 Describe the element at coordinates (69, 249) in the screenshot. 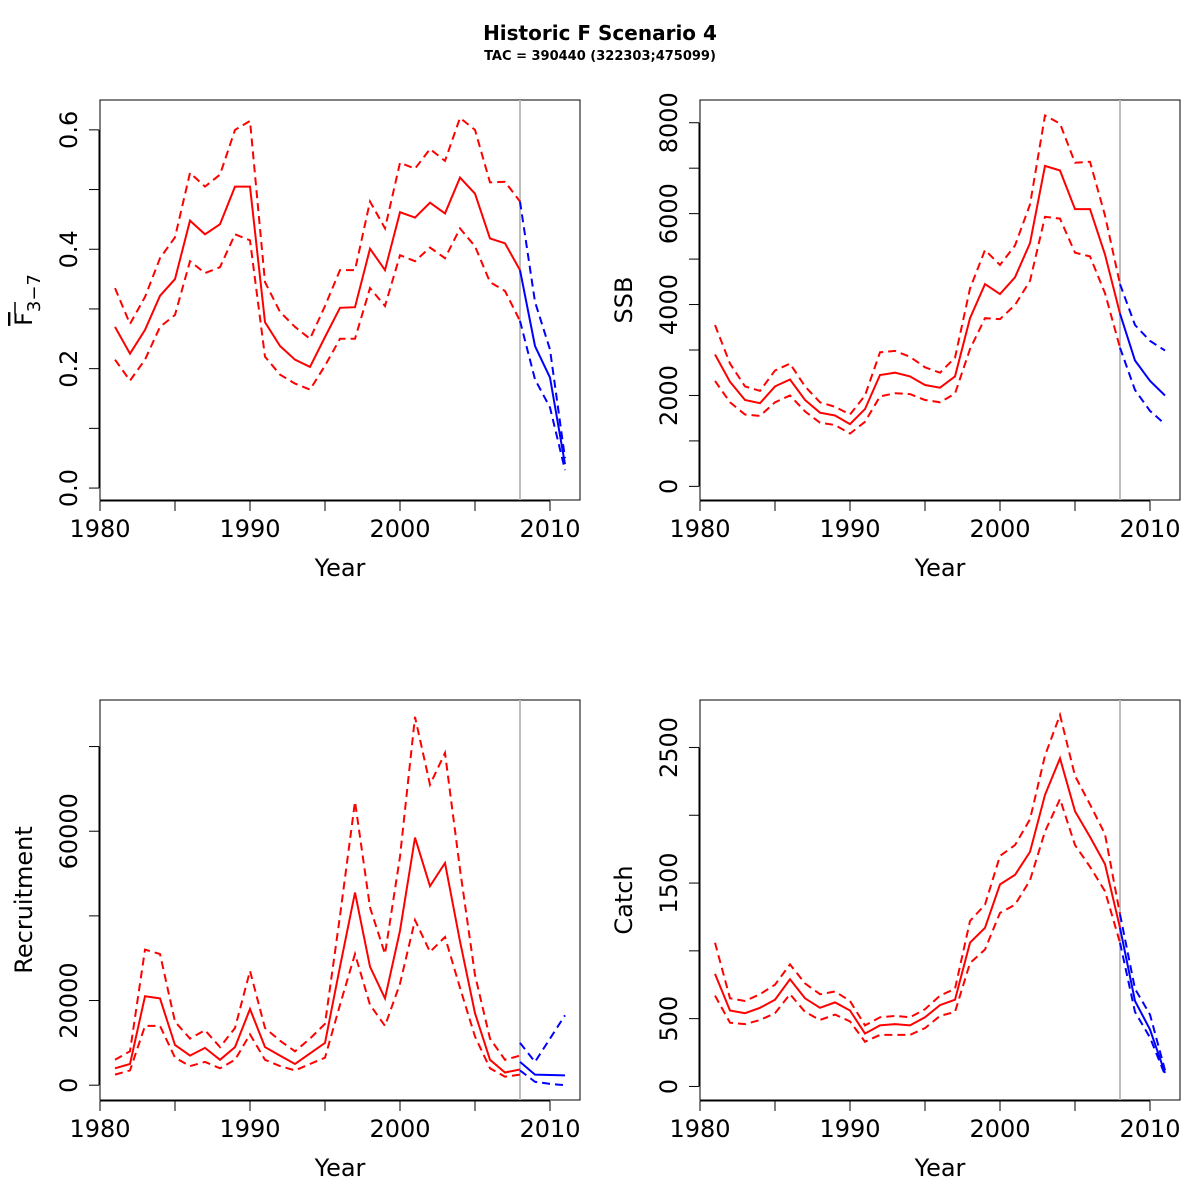

I see `y-tick-label: 0.4` at that location.